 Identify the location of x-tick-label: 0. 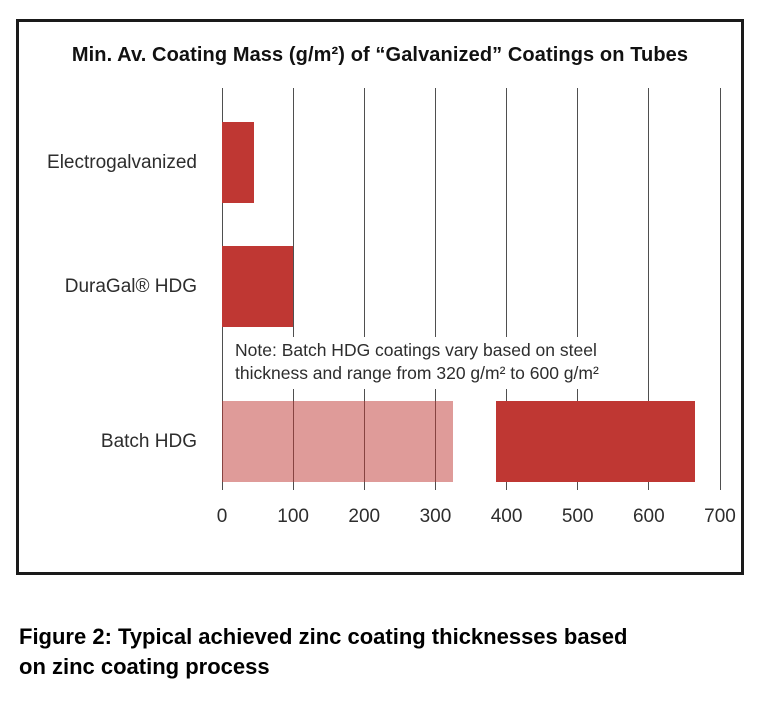
(222, 516).